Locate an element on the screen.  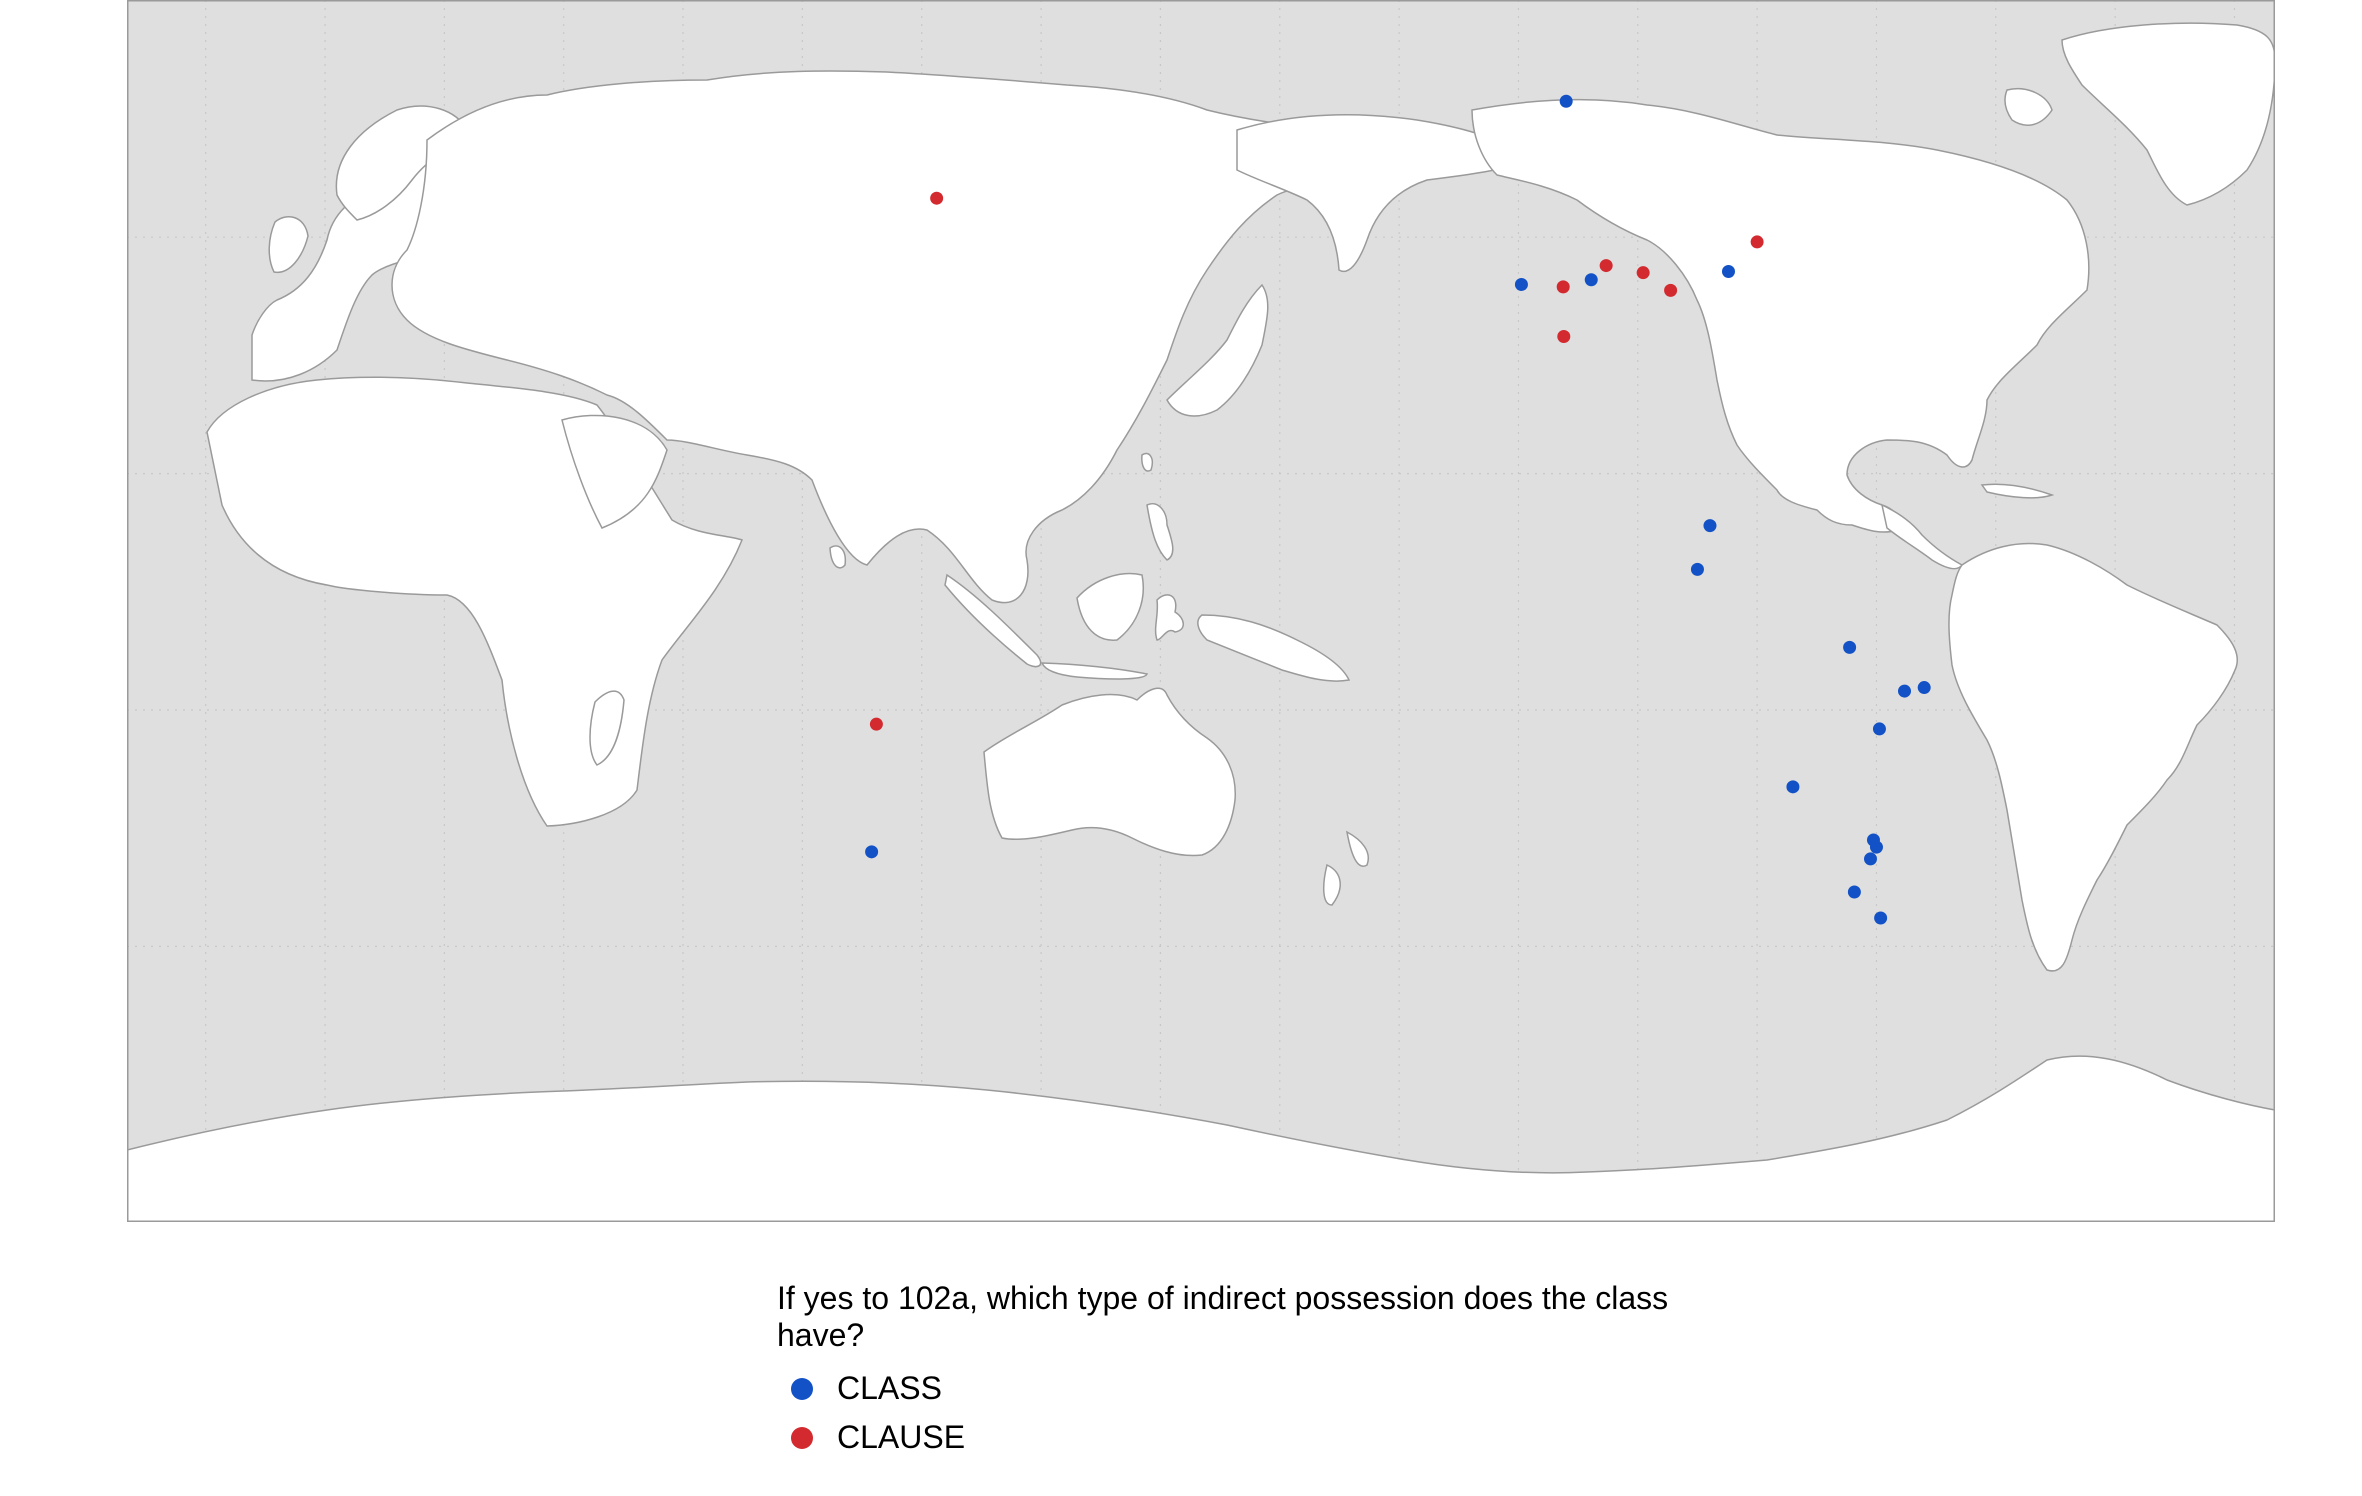
legend-label-clause: CLAUSE is located at coordinates (901, 1437).